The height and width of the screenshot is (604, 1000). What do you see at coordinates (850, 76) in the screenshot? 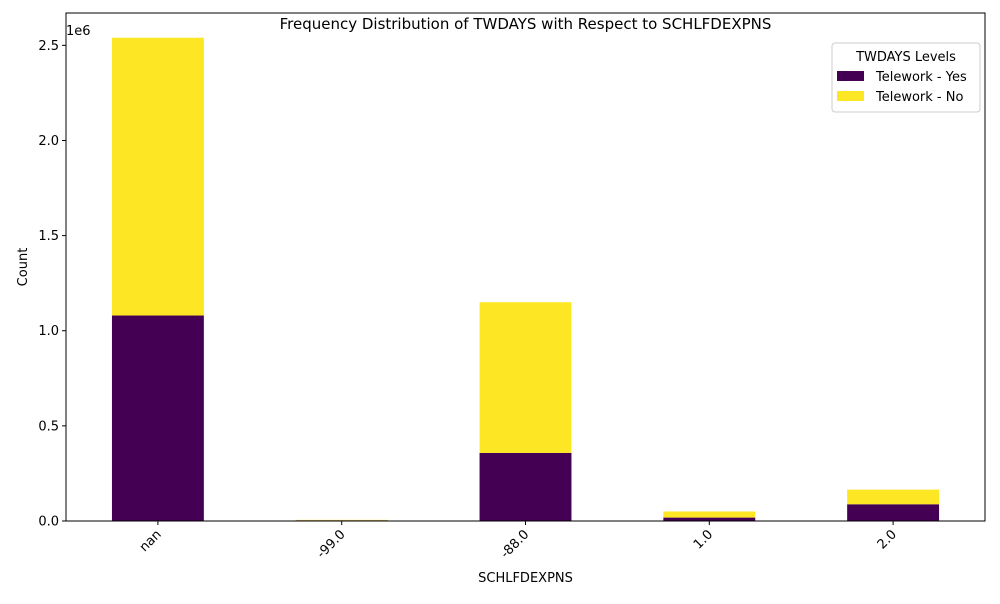
I see `legend-swatch-telework-yes` at bounding box center [850, 76].